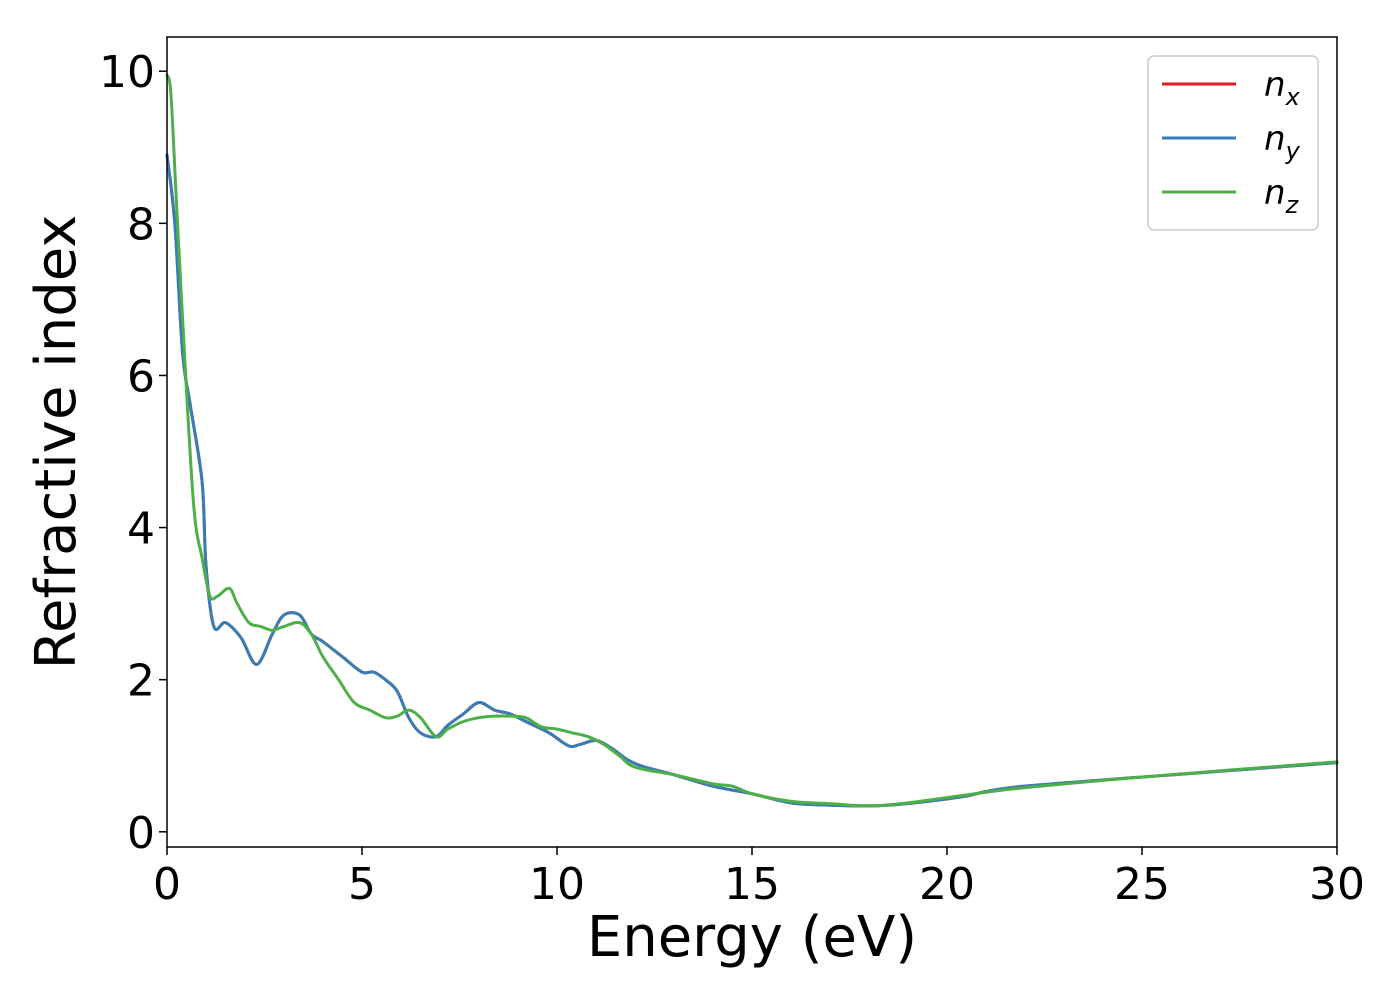 This screenshot has height=1000, width=1400. Describe the element at coordinates (362, 884) in the screenshot. I see `x-tick-label: 5` at that location.